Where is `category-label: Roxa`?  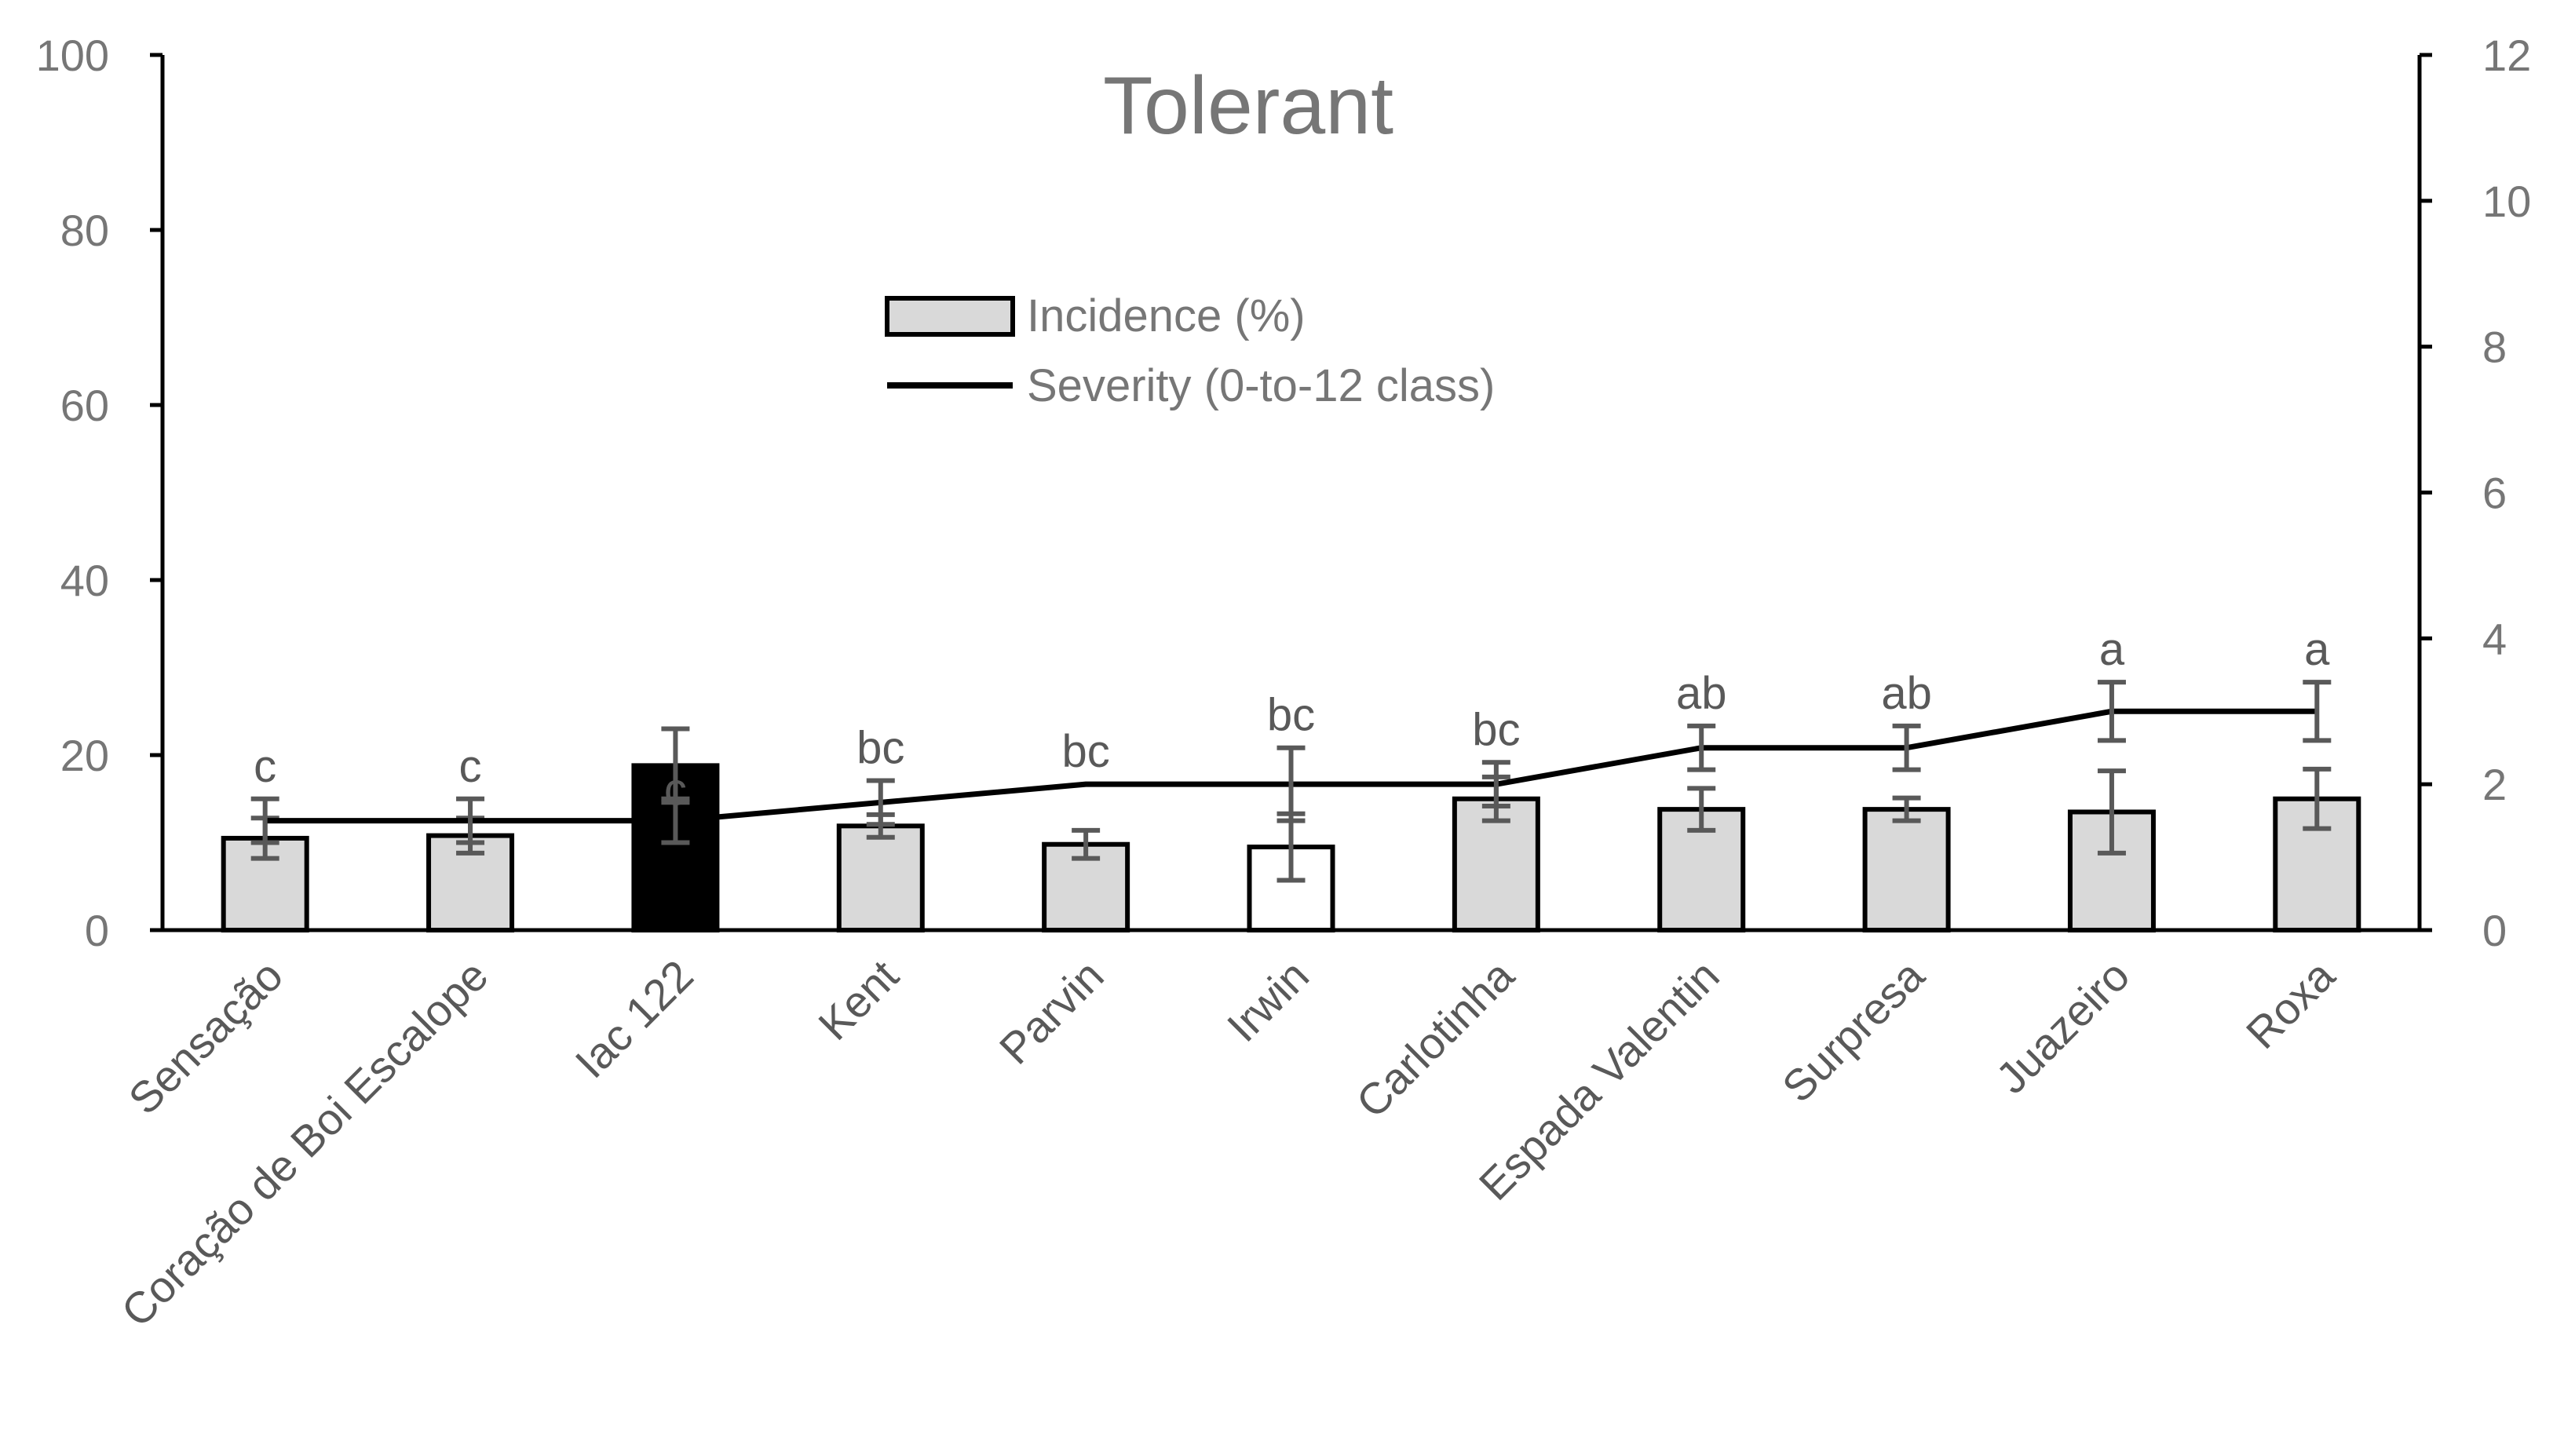 category-label: Roxa is located at coordinates (2291, 1004).